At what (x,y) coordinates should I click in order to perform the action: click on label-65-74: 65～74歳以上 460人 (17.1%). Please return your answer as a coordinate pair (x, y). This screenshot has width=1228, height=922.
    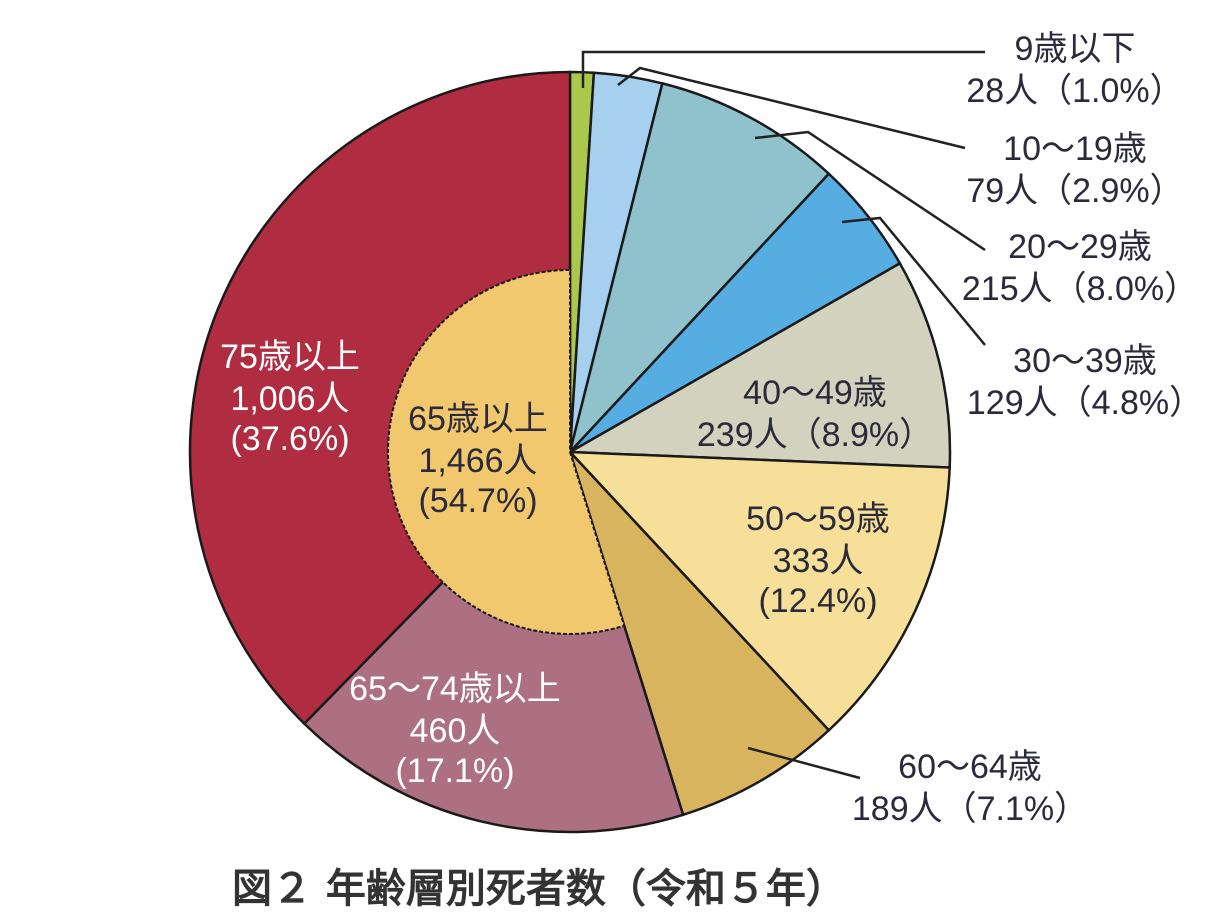
    Looking at the image, I should click on (455, 730).